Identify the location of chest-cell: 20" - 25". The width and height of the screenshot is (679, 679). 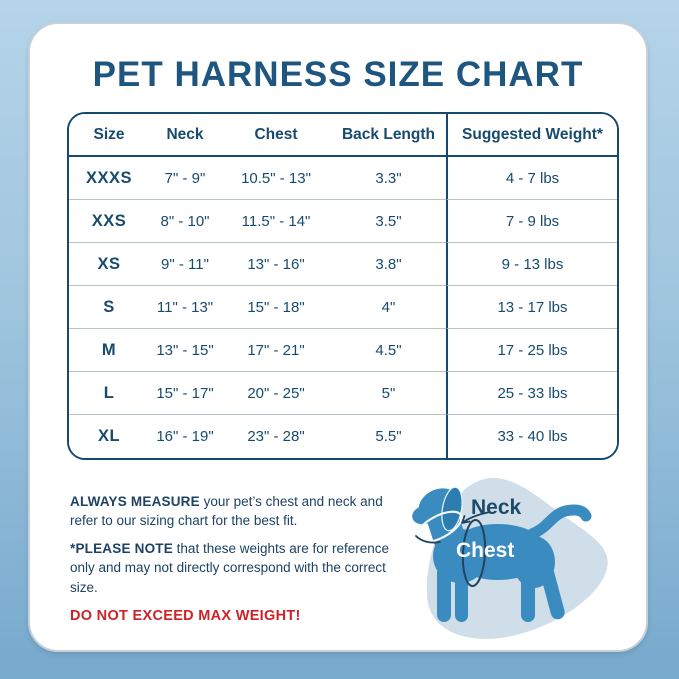
(276, 393).